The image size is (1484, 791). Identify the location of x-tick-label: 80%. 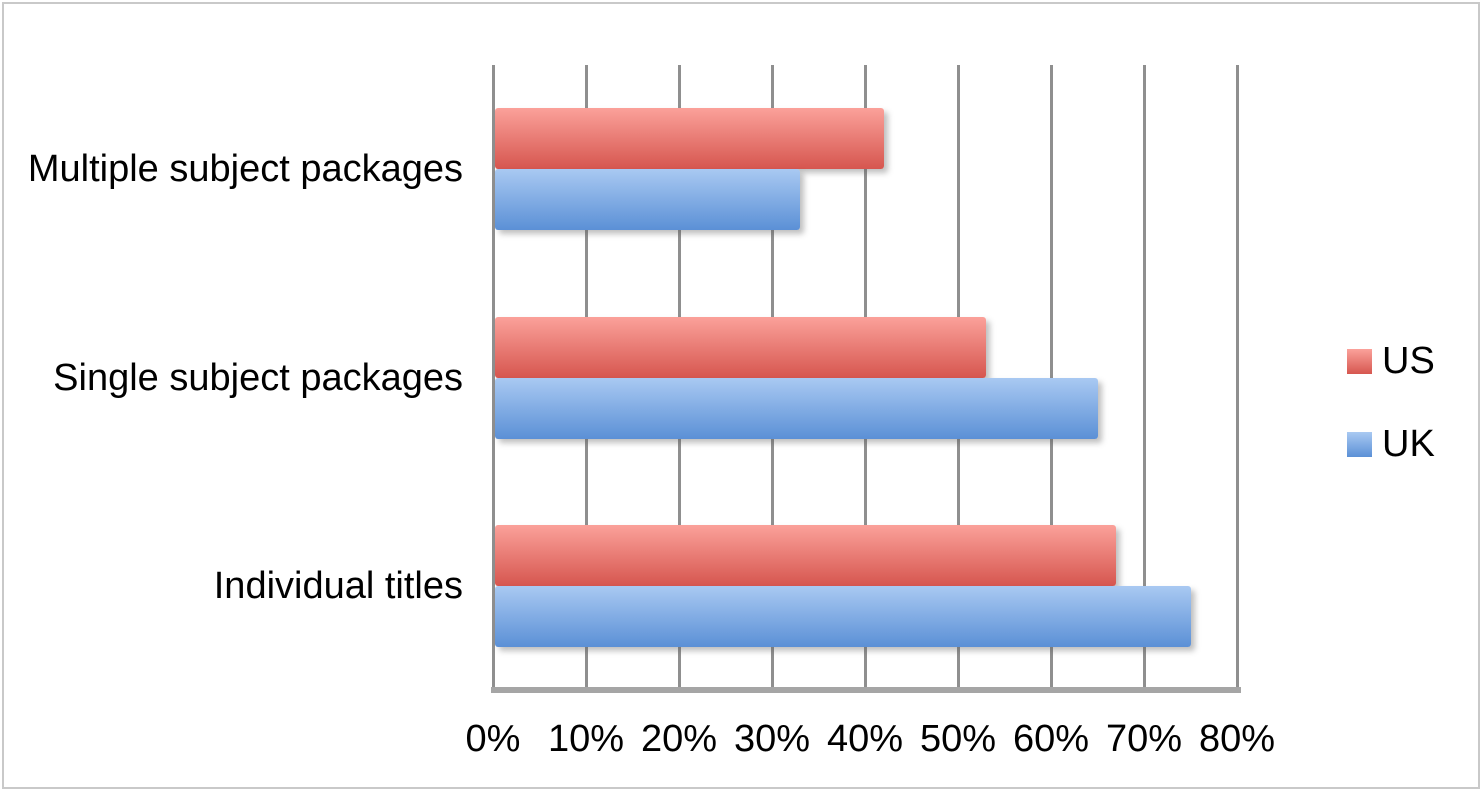
(1237, 739).